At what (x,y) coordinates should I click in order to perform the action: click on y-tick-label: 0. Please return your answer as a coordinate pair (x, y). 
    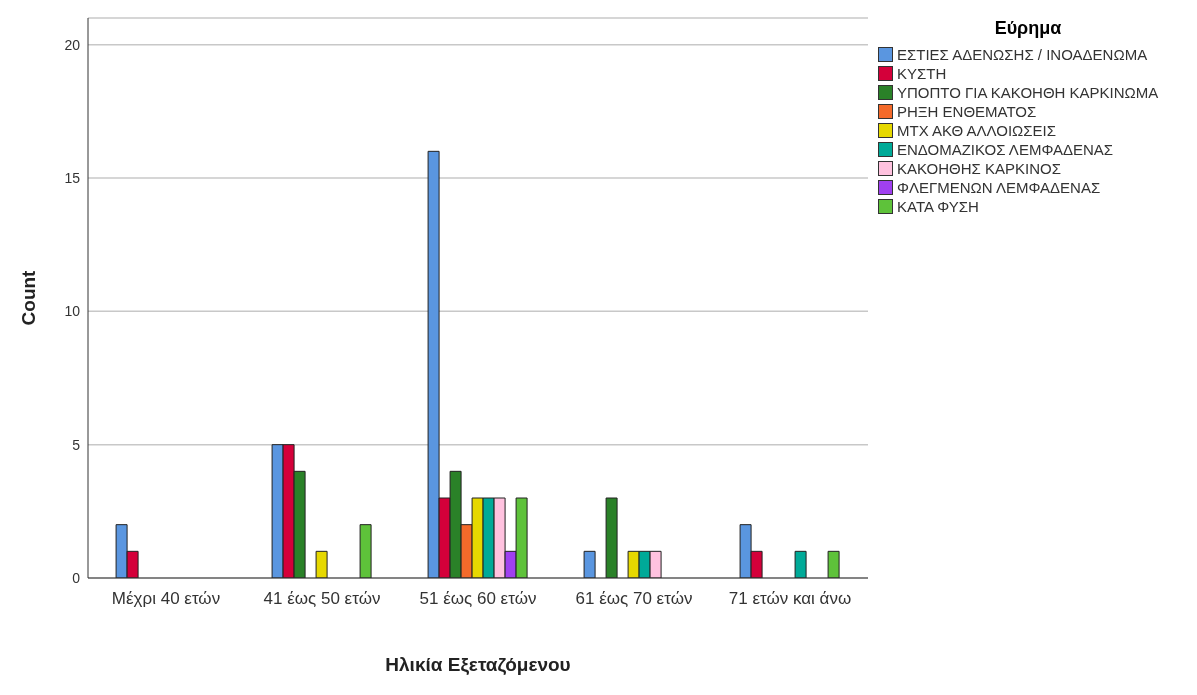
    Looking at the image, I should click on (76, 577).